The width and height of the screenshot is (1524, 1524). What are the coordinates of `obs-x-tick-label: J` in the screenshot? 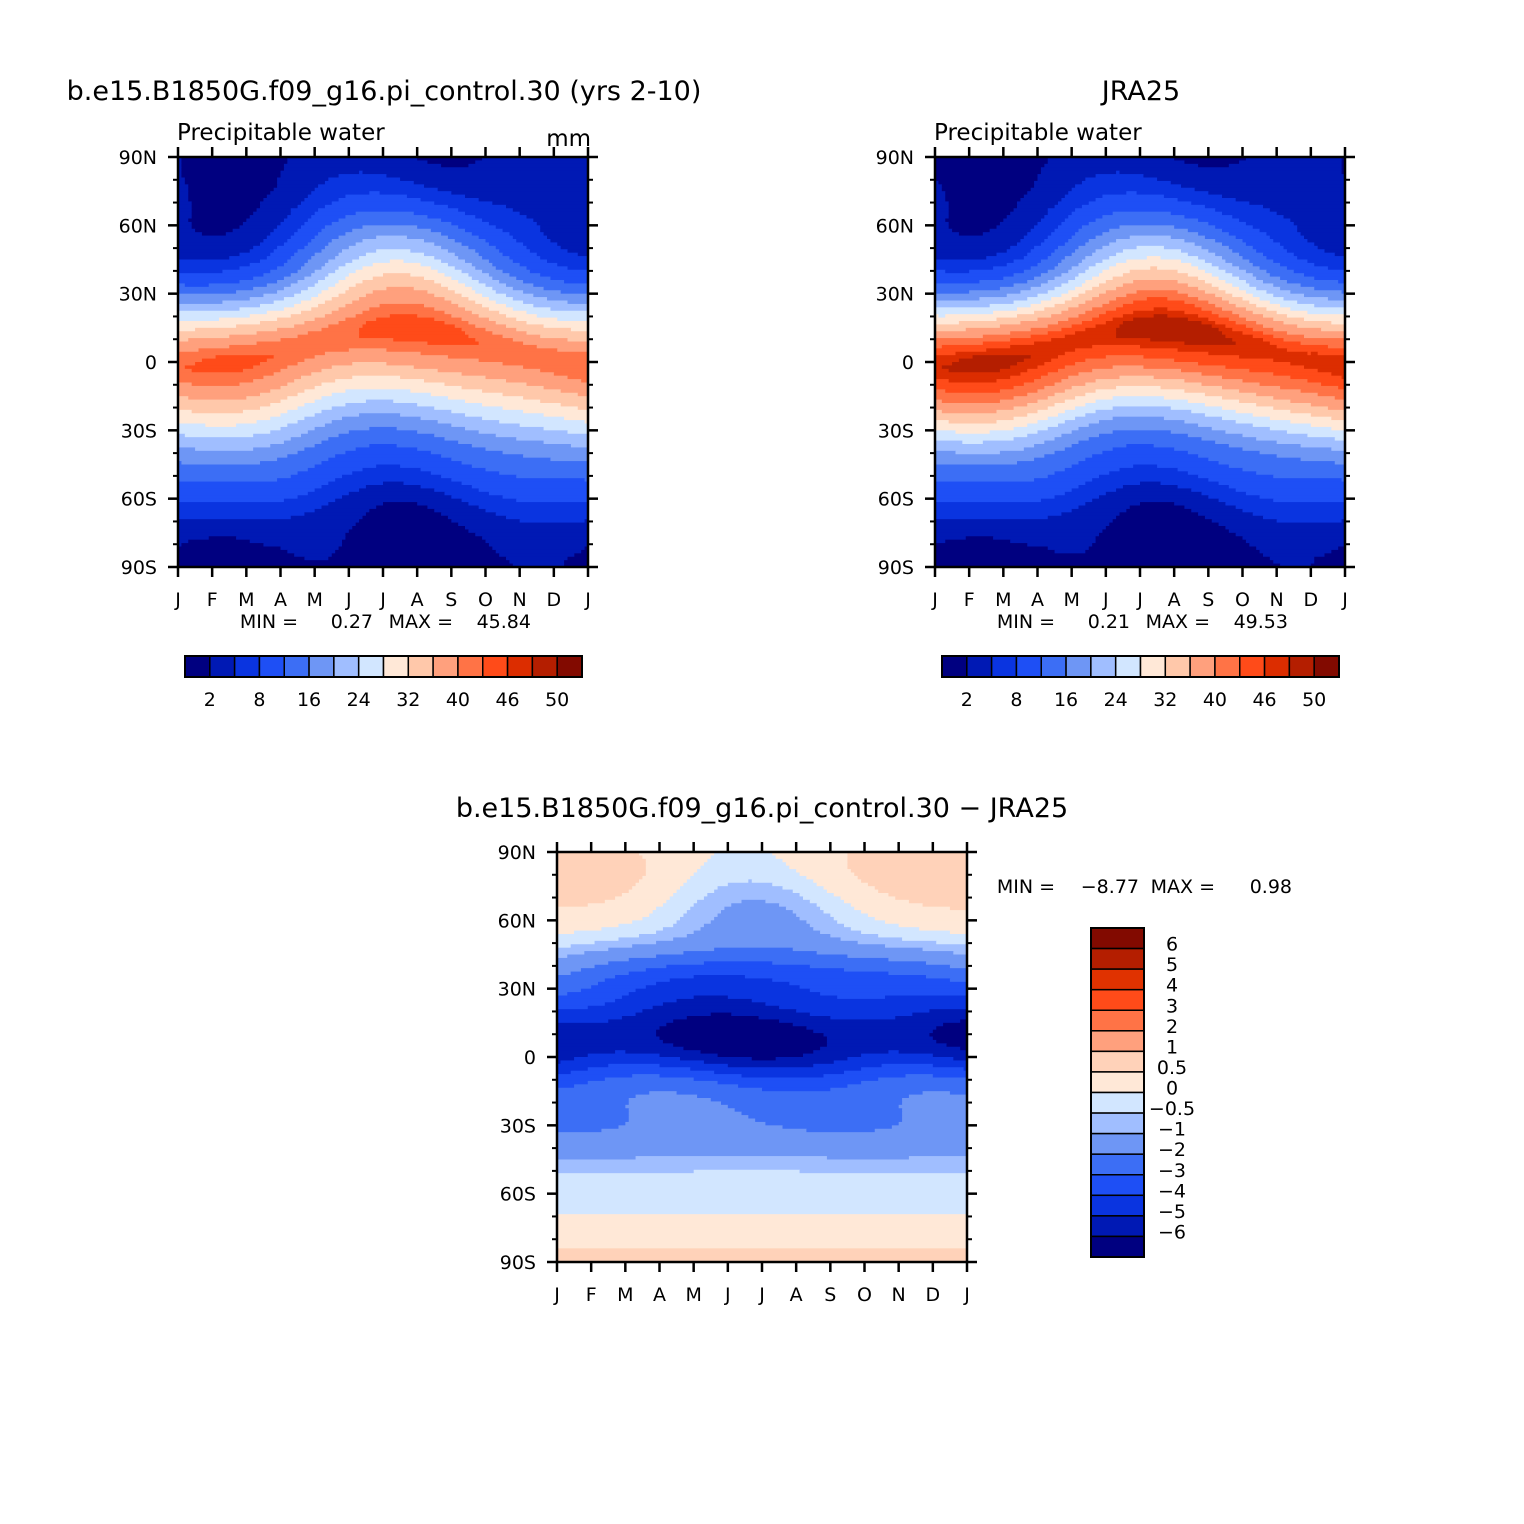 It's located at (1105, 600).